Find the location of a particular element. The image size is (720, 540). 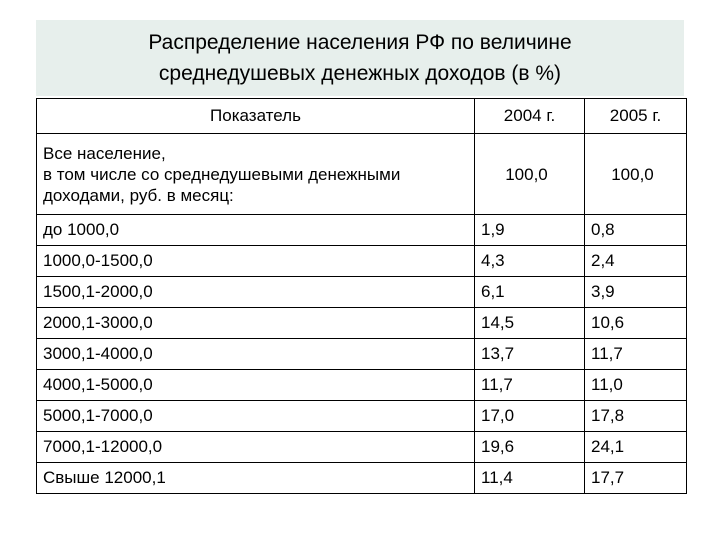

row-value-2004: 13,7 is located at coordinates (529, 354).